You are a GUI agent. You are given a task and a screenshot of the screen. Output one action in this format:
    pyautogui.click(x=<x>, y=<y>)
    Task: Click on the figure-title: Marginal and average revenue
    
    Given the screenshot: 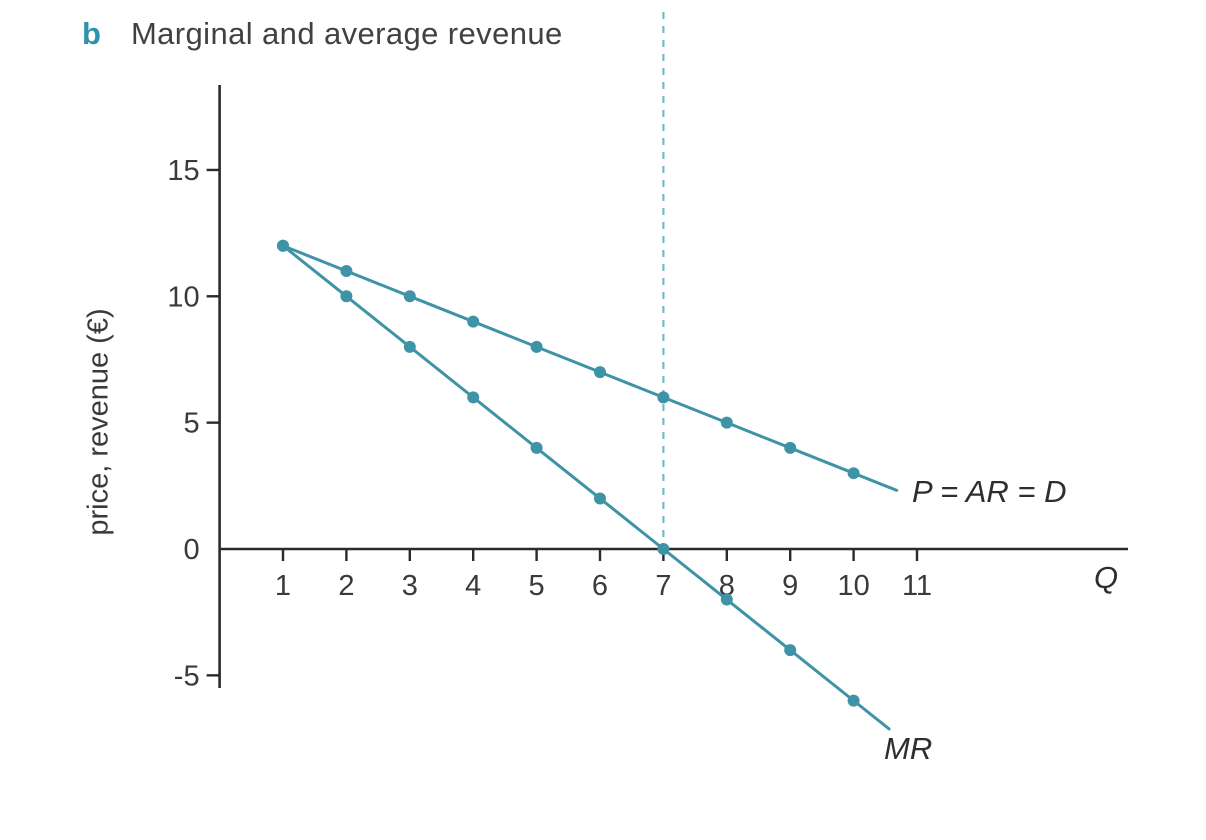 What is the action you would take?
    pyautogui.click(x=346, y=33)
    